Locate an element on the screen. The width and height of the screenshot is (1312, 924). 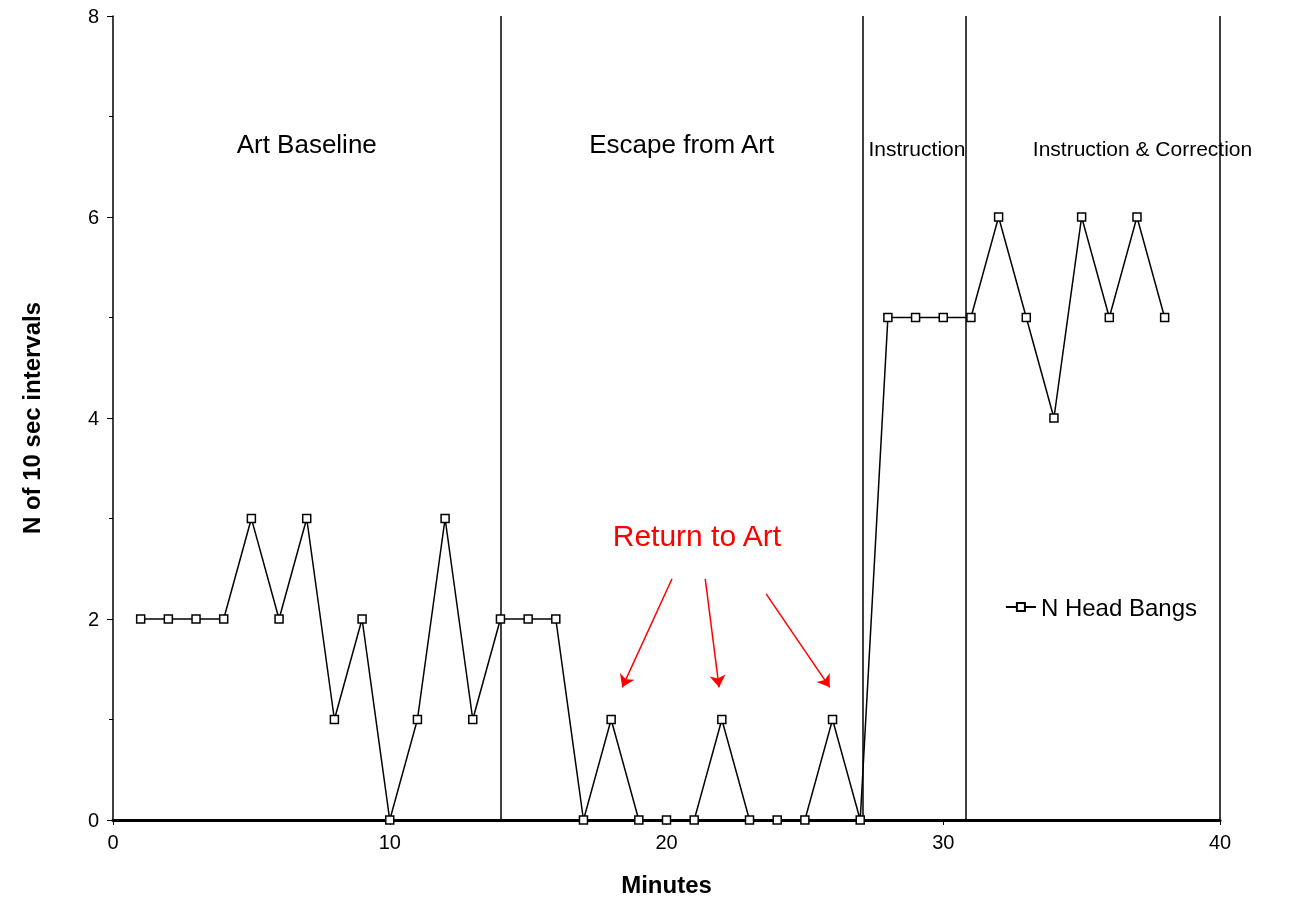
annotation: Art Baseline is located at coordinates (306, 143).